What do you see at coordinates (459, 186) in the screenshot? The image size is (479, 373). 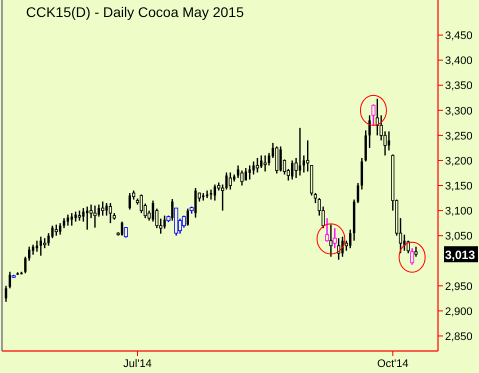 I see `y-tick-label: 3,150` at bounding box center [459, 186].